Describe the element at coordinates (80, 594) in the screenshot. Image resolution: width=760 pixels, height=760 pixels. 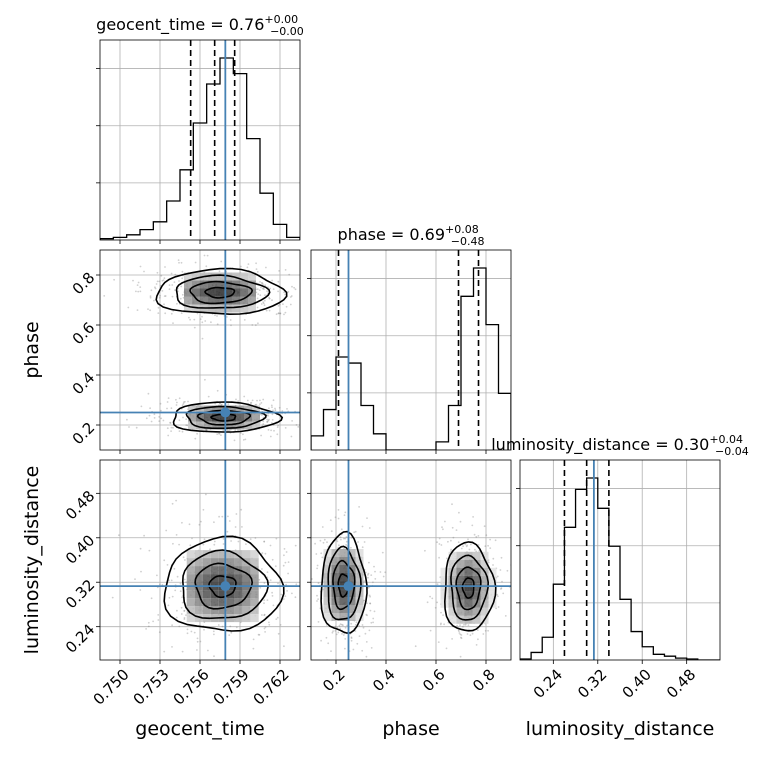
I see `y-tick-label: 0.32` at that location.